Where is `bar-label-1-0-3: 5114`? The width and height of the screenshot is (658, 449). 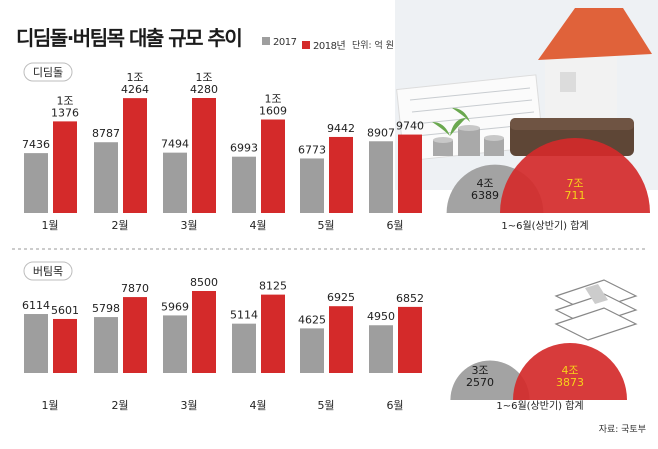
bar-label-1-0-3: 5114 is located at coordinates (244, 315).